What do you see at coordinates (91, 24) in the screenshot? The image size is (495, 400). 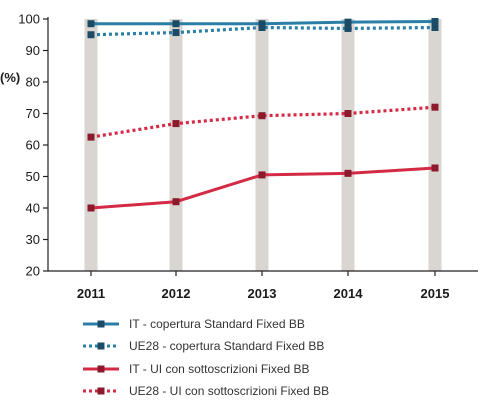 I see `series-1-point-2011` at bounding box center [91, 24].